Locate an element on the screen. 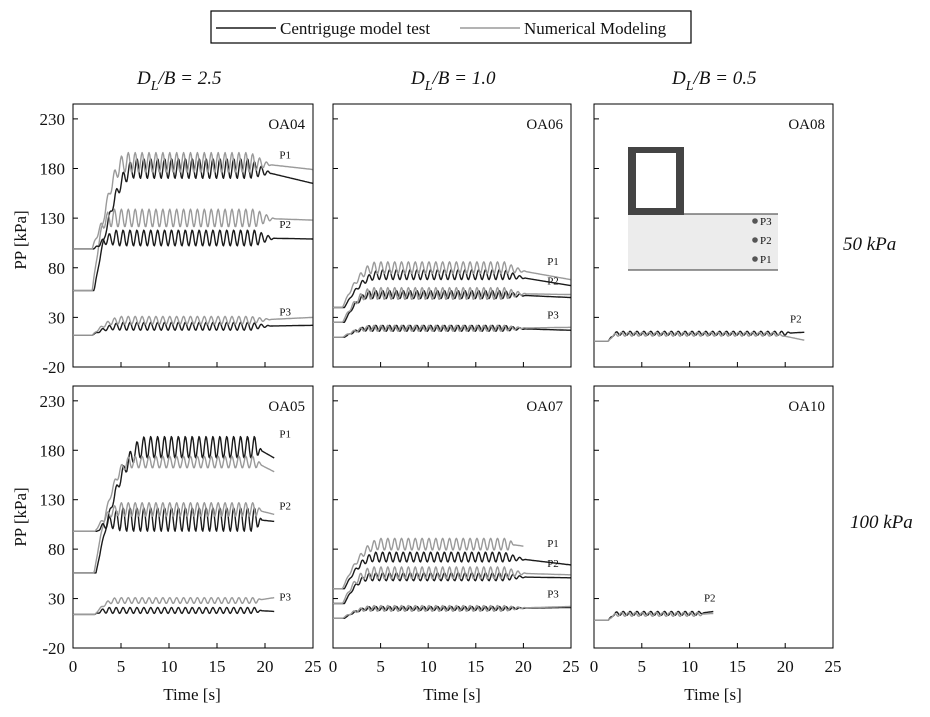 The height and width of the screenshot is (717, 930). xlabel-1: Time [s] is located at coordinates (191, 694).